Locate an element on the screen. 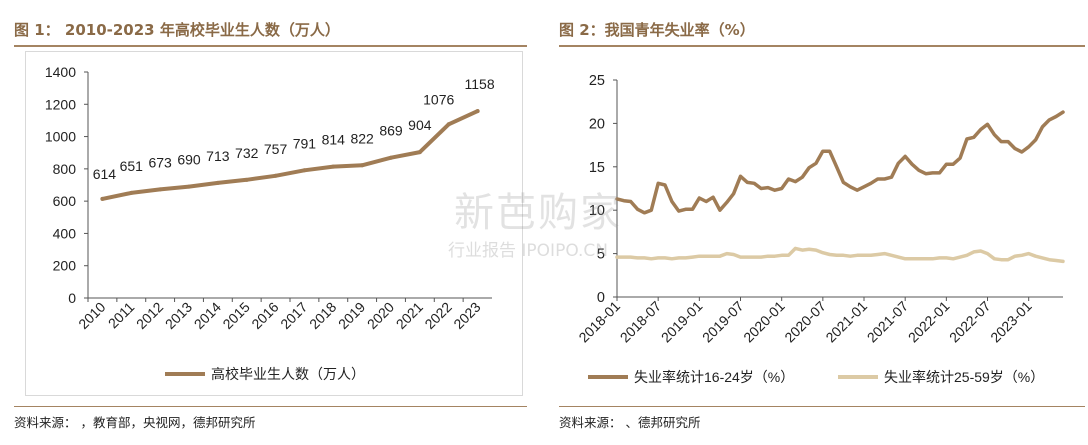 The width and height of the screenshot is (1088, 445). data-label: 814 is located at coordinates (334, 140).